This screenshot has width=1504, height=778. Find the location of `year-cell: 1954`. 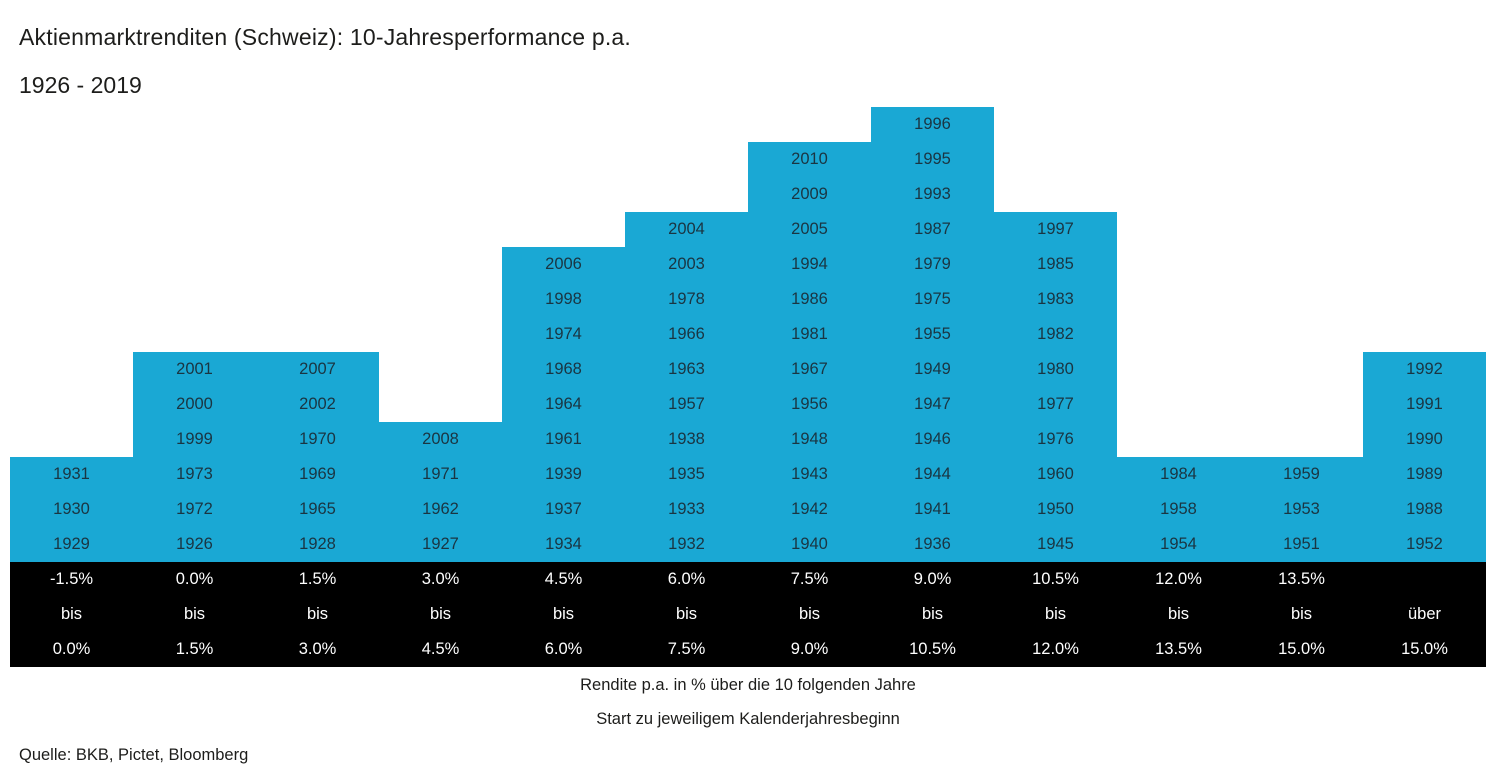

year-cell: 1954 is located at coordinates (1178, 544).